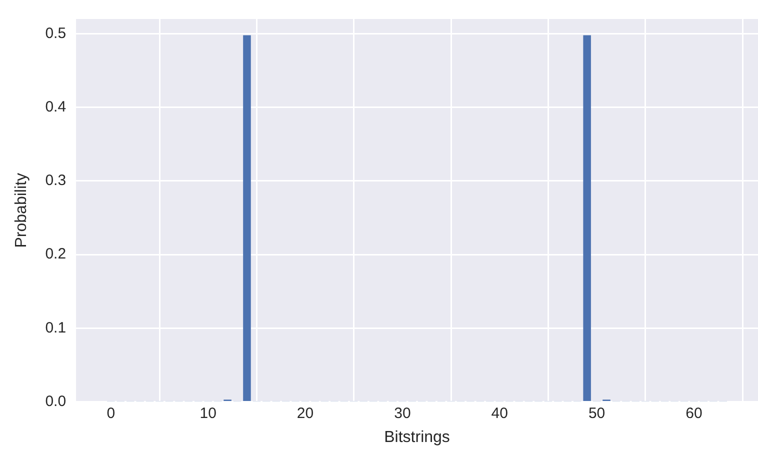 The width and height of the screenshot is (758, 453). Describe the element at coordinates (55, 401) in the screenshot. I see `y-tick-label: 0.0` at that location.